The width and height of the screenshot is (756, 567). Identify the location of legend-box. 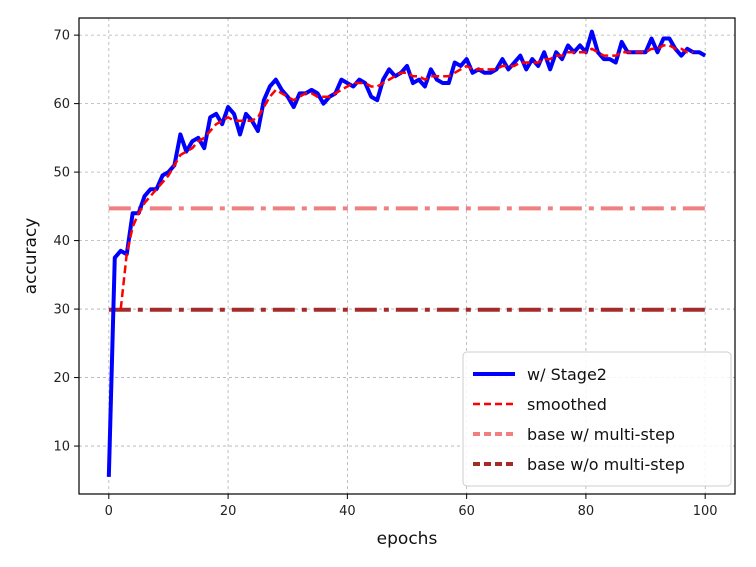
(597, 419).